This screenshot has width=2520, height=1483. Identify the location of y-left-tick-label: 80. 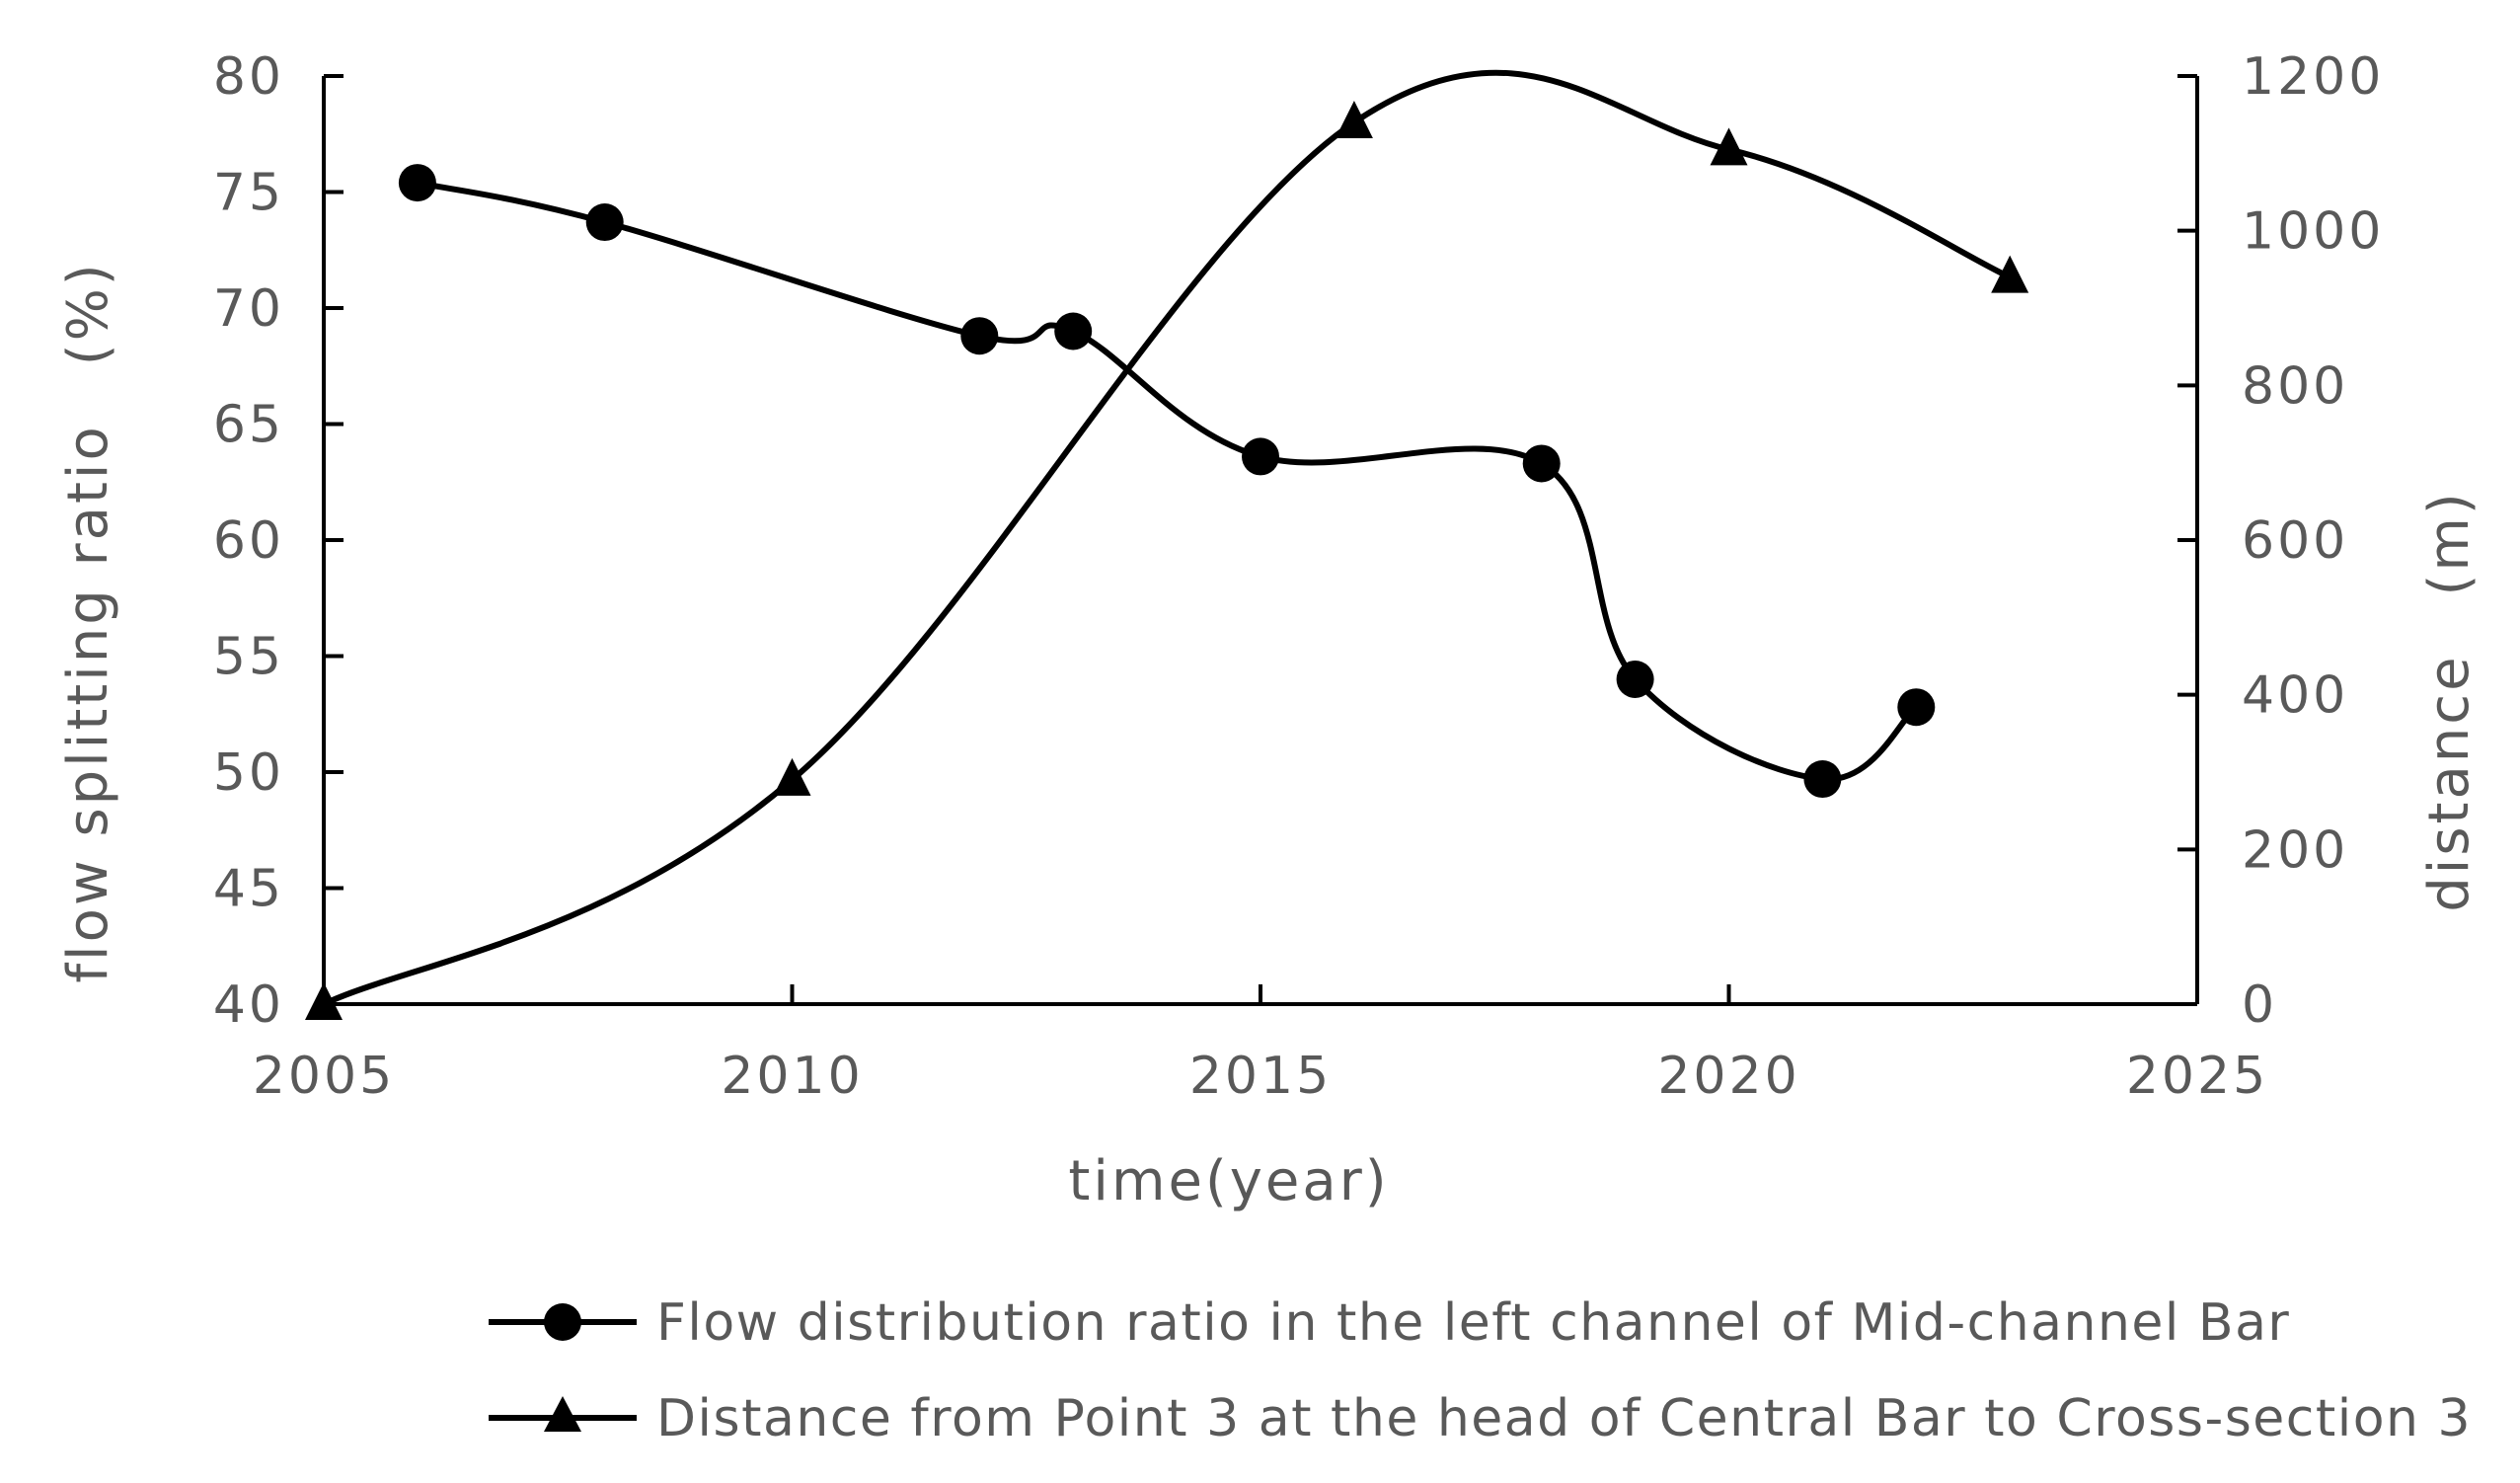
(248, 77).